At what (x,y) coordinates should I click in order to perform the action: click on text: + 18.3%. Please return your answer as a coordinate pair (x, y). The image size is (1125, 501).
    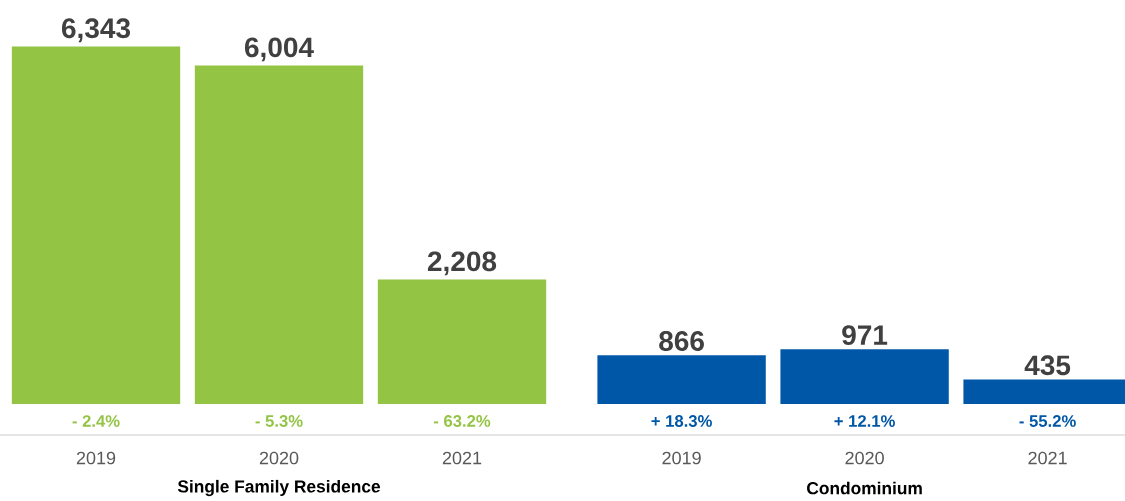
    Looking at the image, I should click on (681, 421).